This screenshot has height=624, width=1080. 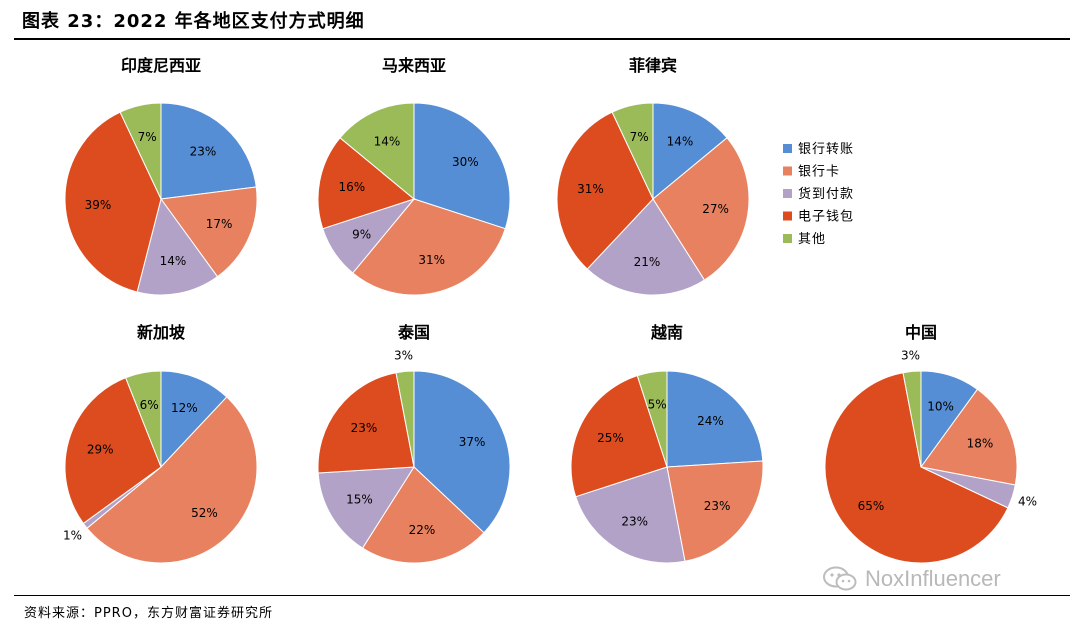 I want to click on slice-label: 52%, so click(x=204, y=513).